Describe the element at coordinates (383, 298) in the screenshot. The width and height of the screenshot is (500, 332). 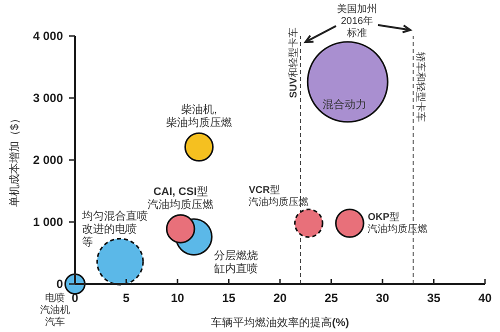
I see `x-tick-label: 30` at that location.